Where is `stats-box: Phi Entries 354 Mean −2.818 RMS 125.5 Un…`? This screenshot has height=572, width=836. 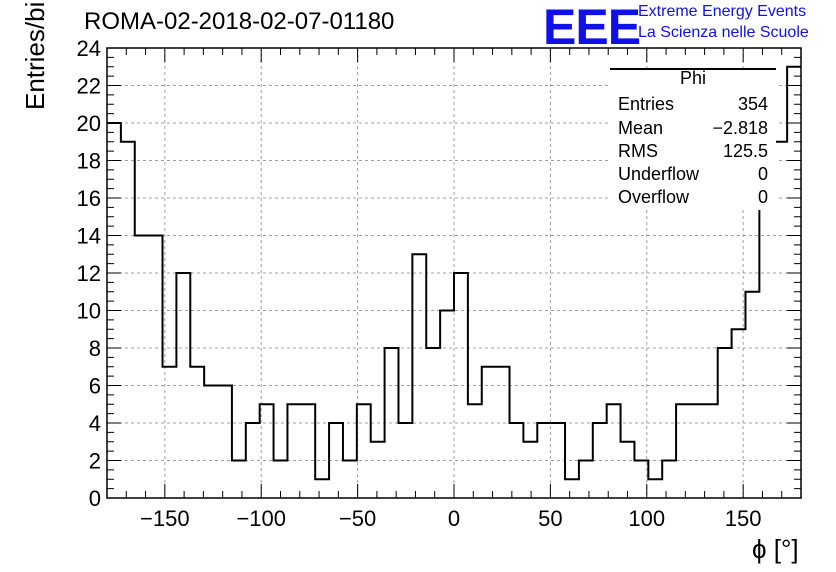 stats-box: Phi Entries 354 Mean −2.818 RMS 125.5 Un… is located at coordinates (693, 139).